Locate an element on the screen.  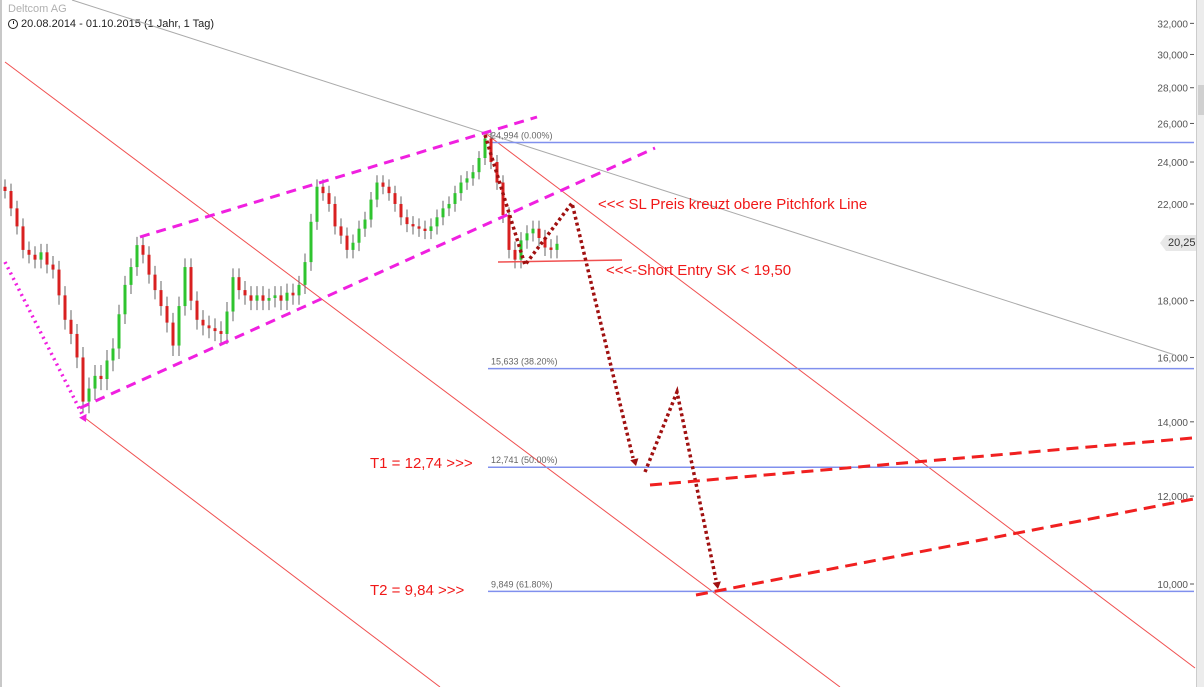
vertical-scrollbar is located at coordinates (1200, 343).